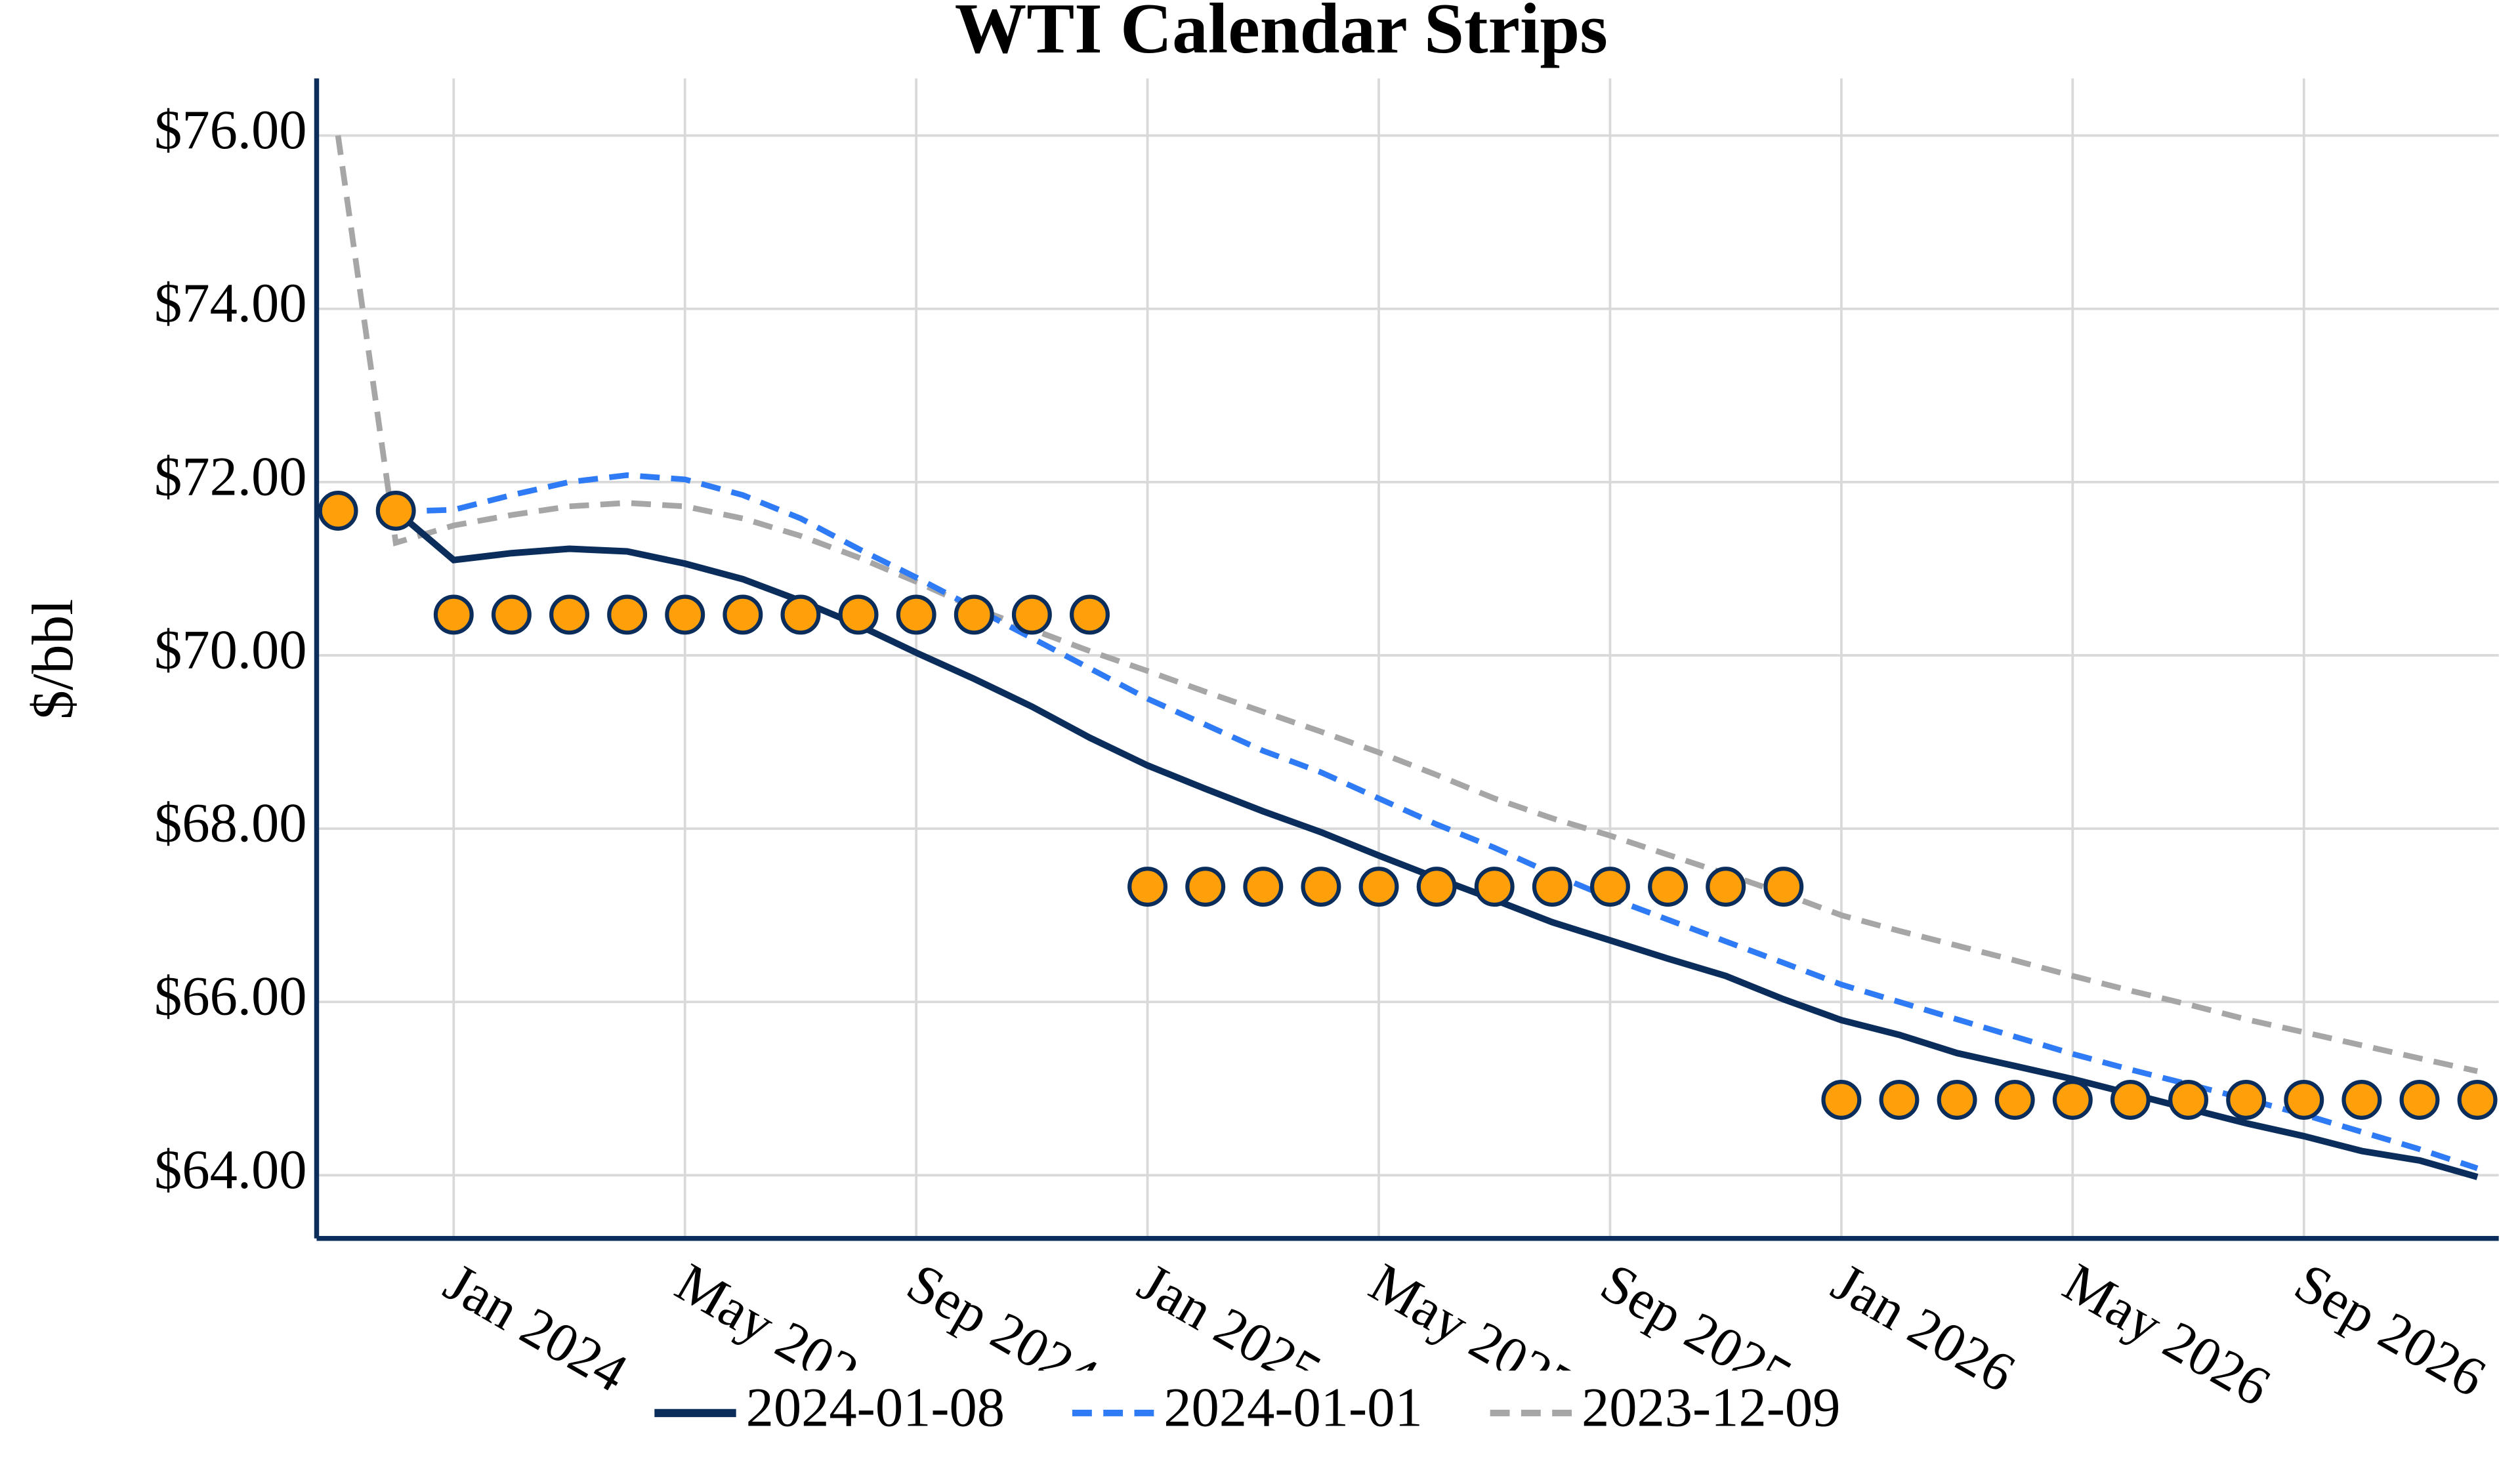  What do you see at coordinates (230, 649) in the screenshot?
I see `y-tick-label: $70.00` at bounding box center [230, 649].